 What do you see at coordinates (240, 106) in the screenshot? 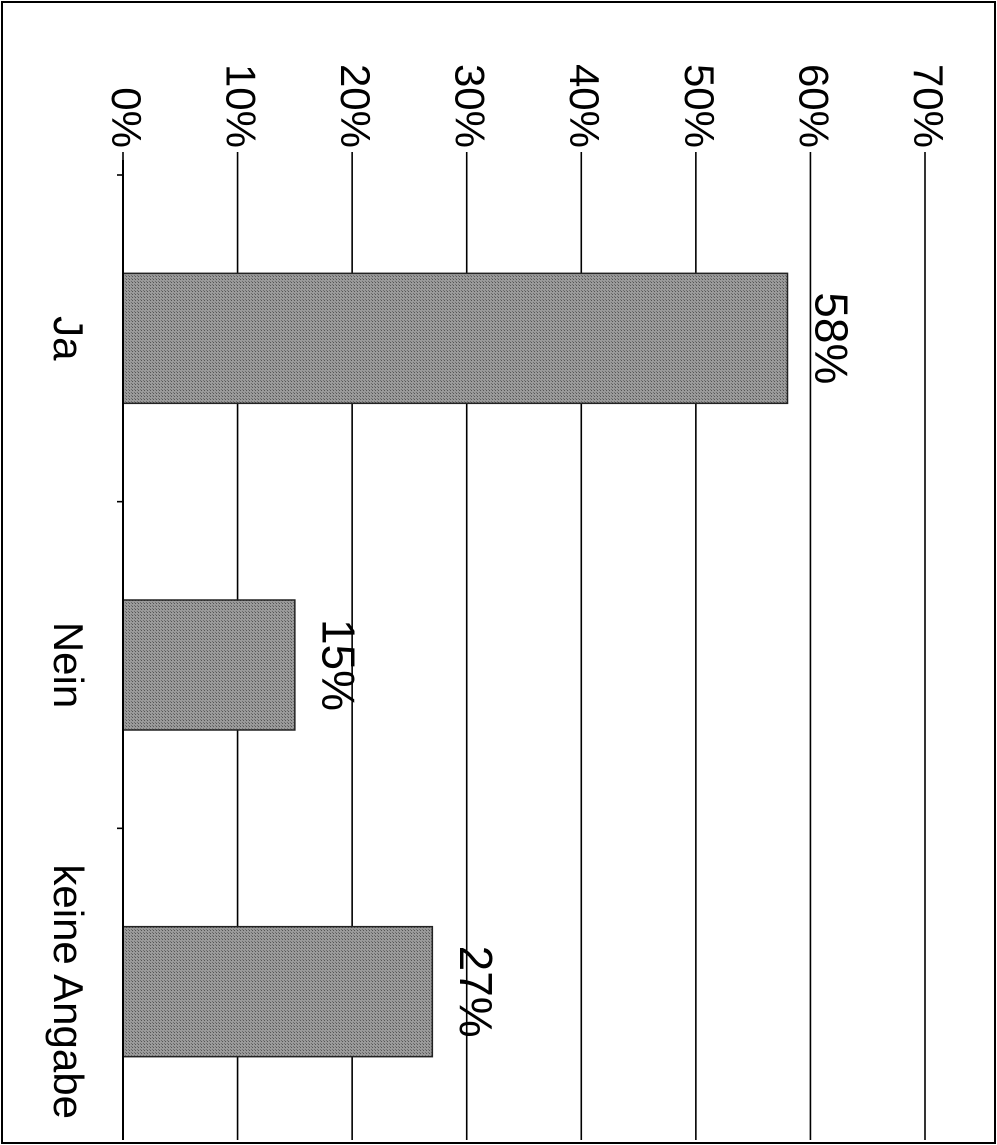
I see `tick-label: 10%` at bounding box center [240, 106].